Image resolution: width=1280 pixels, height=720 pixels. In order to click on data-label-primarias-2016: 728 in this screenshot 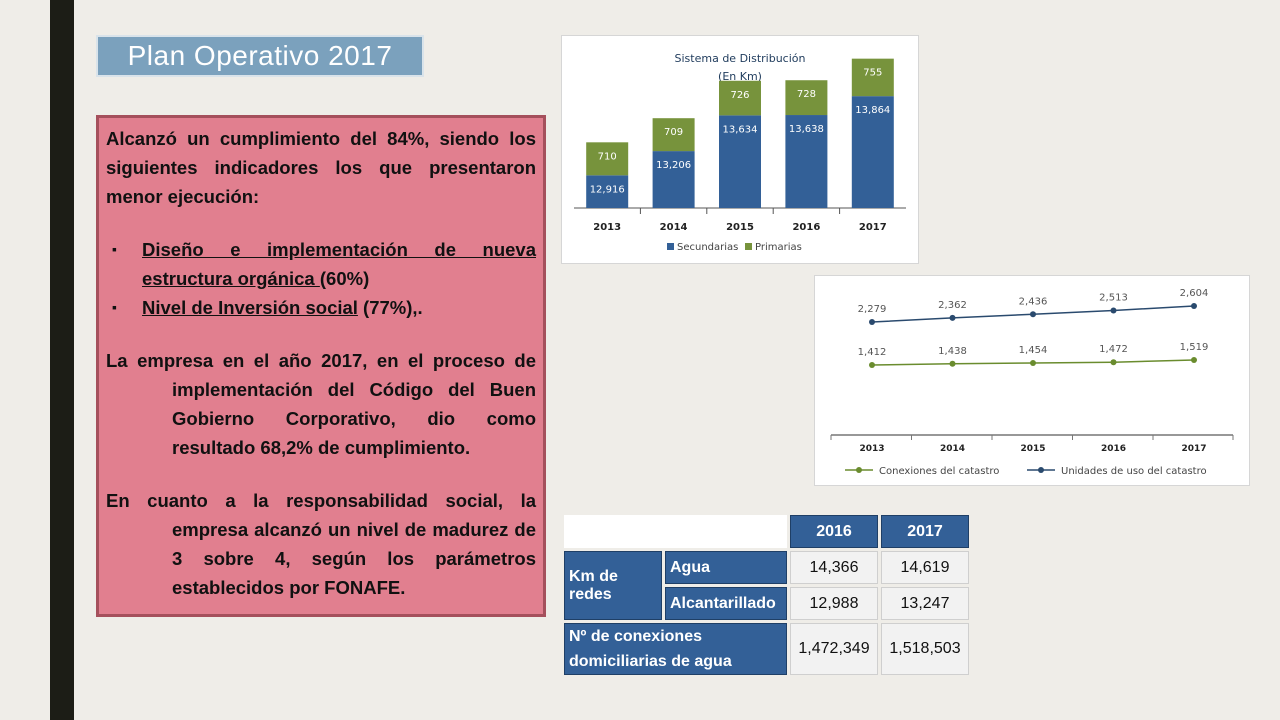, I will do `click(806, 94)`.